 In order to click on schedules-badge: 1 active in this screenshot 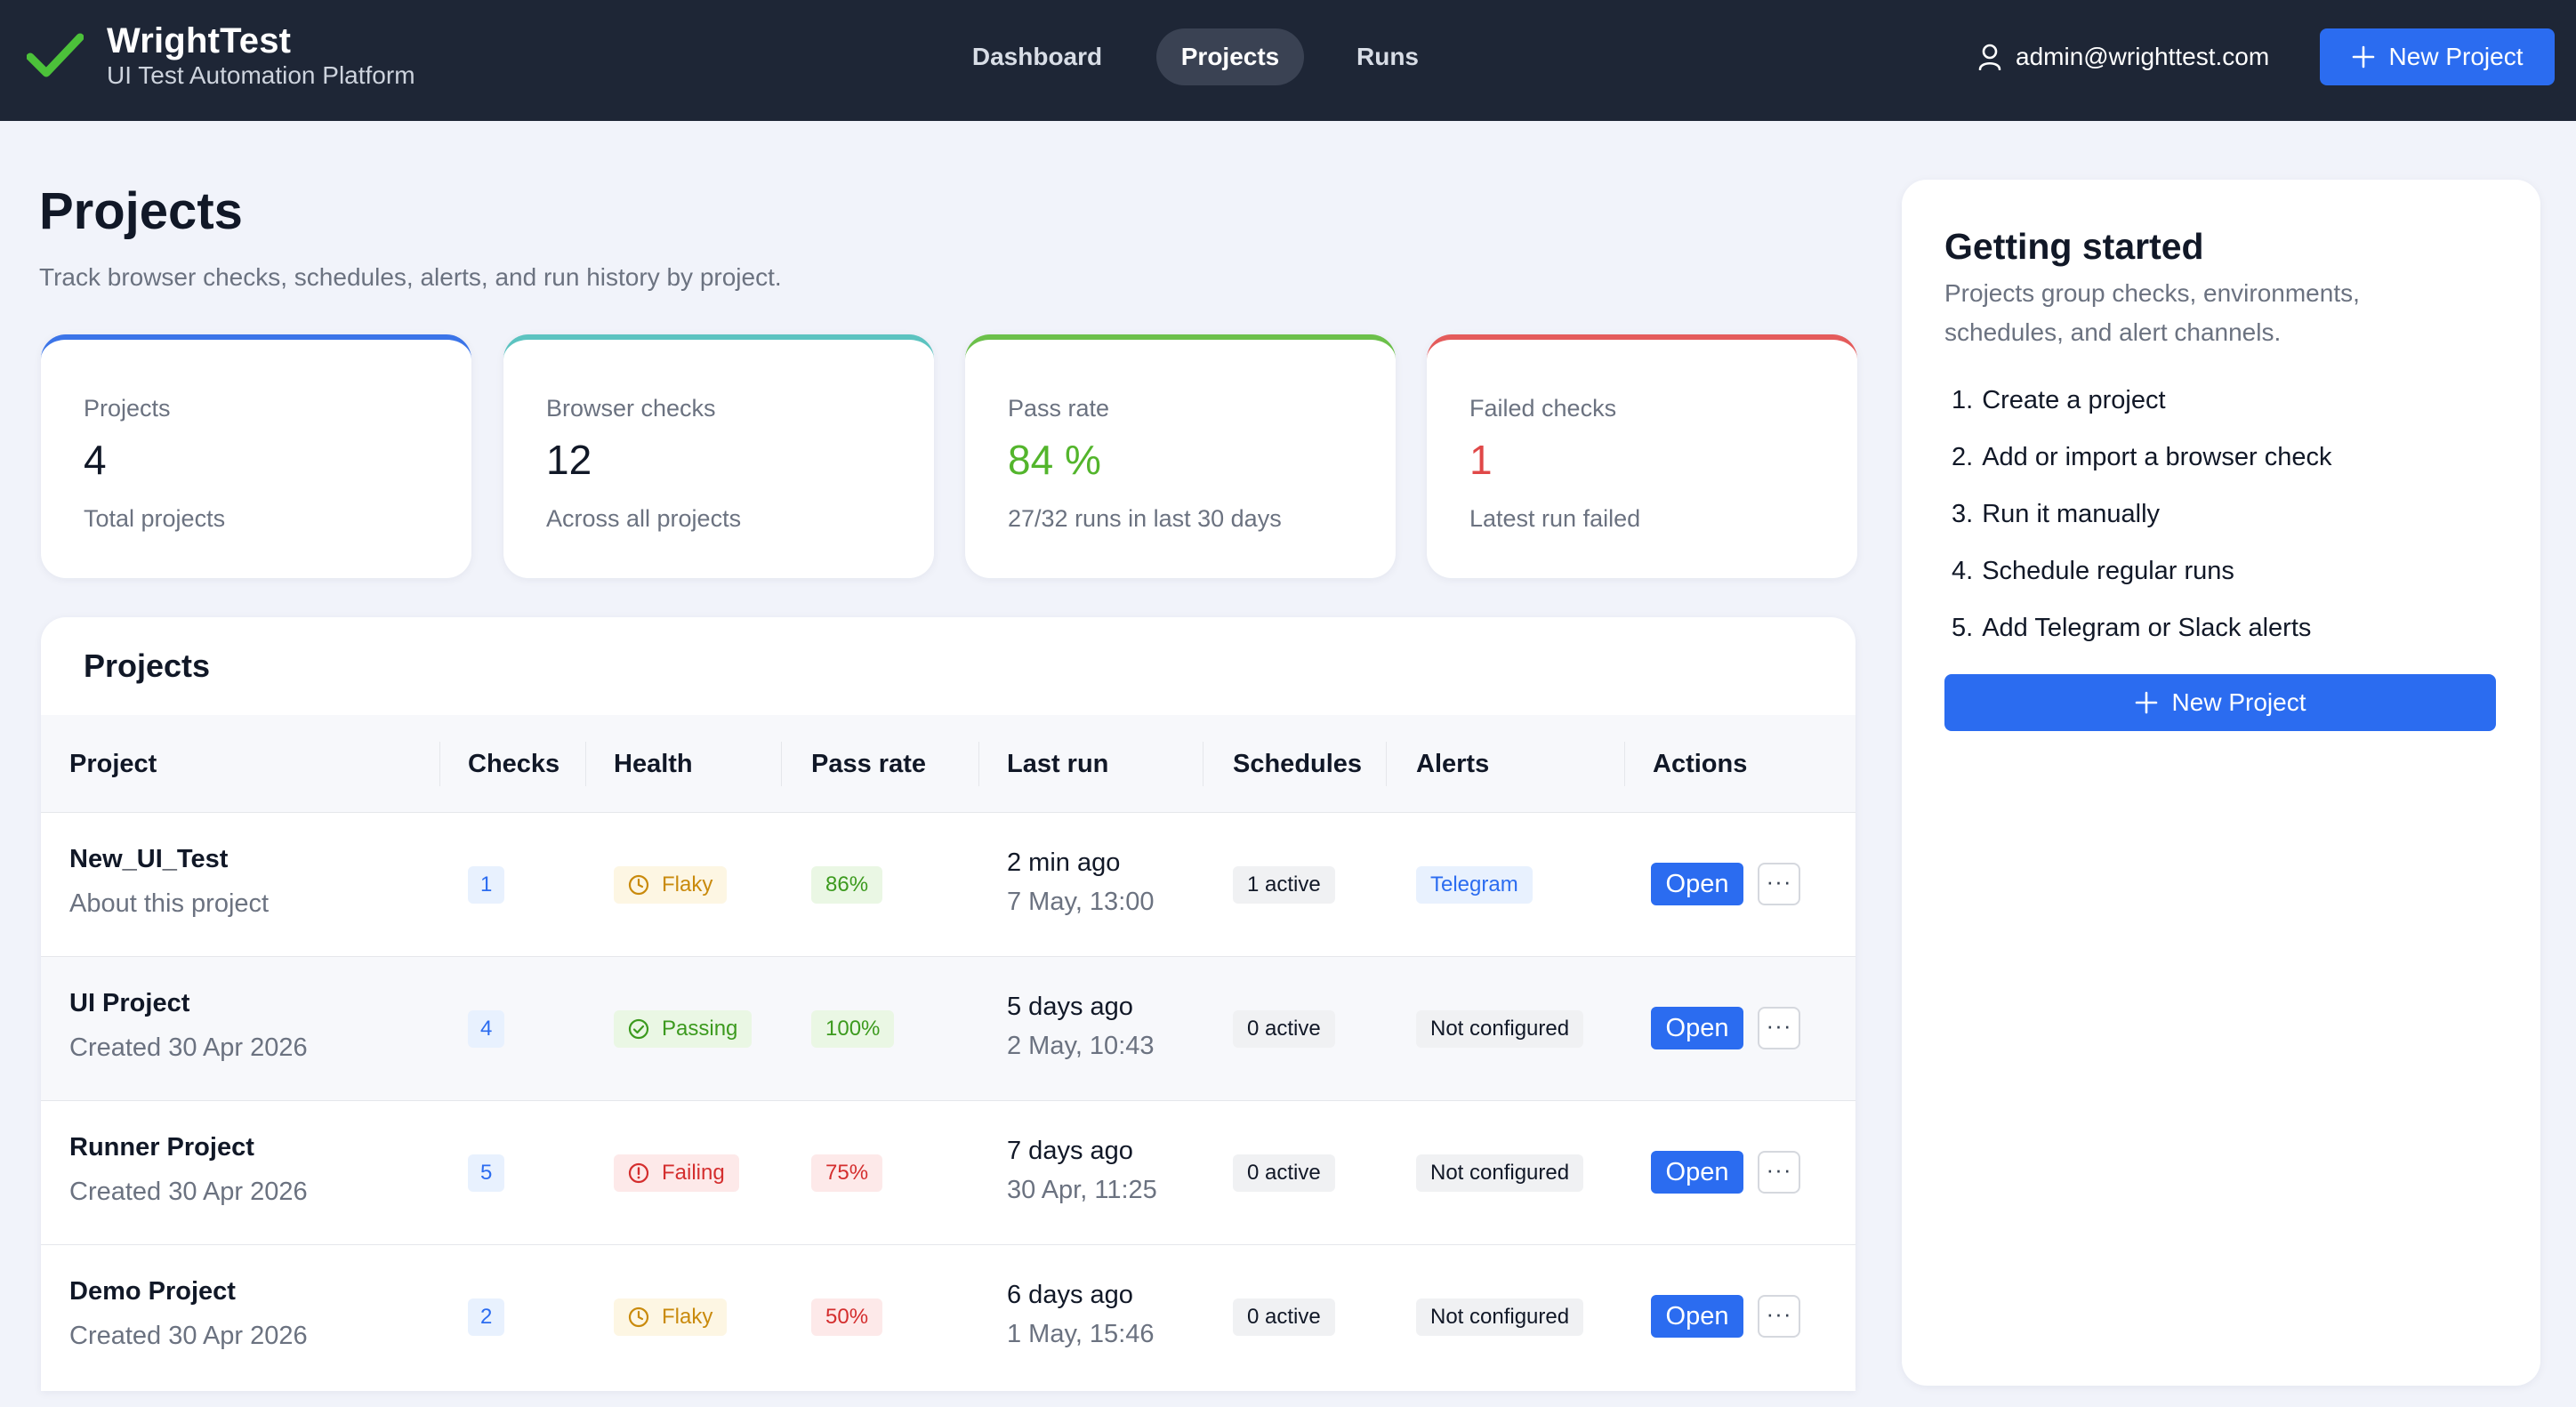, I will do `click(1284, 885)`.